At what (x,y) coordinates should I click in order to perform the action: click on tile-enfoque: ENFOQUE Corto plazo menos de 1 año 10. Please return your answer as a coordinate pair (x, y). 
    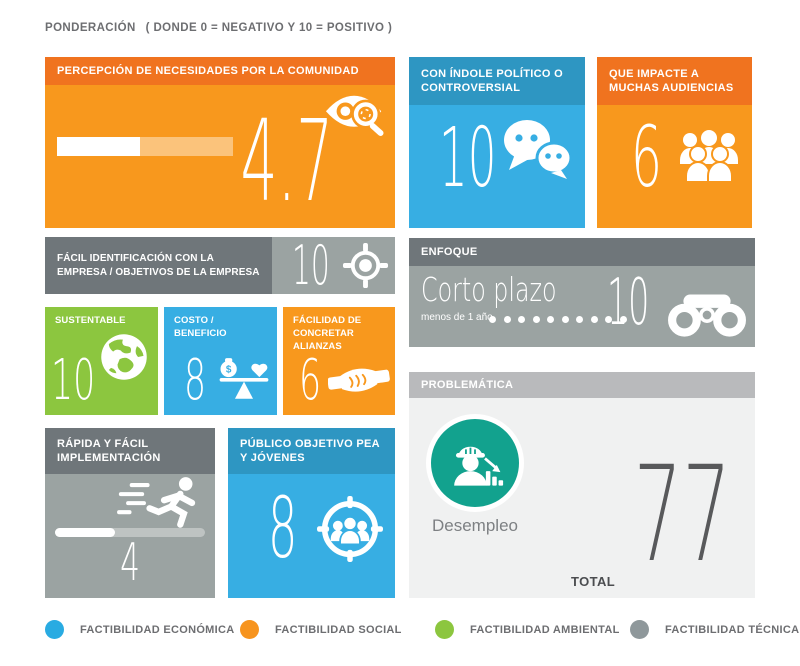
    Looking at the image, I should click on (582, 292).